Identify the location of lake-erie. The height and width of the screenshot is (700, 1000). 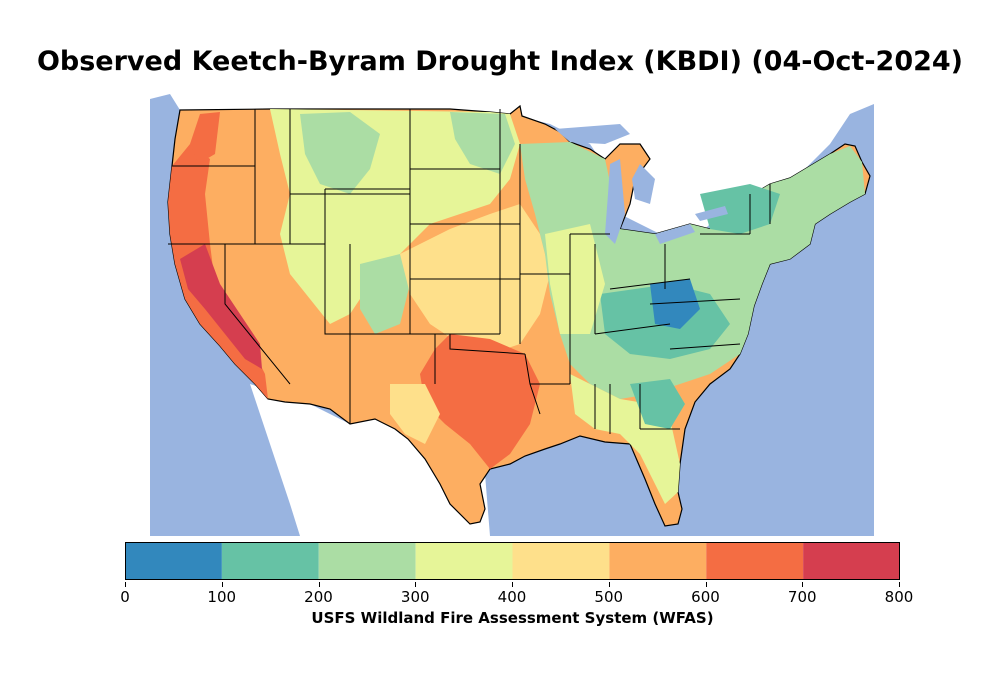
(675, 234).